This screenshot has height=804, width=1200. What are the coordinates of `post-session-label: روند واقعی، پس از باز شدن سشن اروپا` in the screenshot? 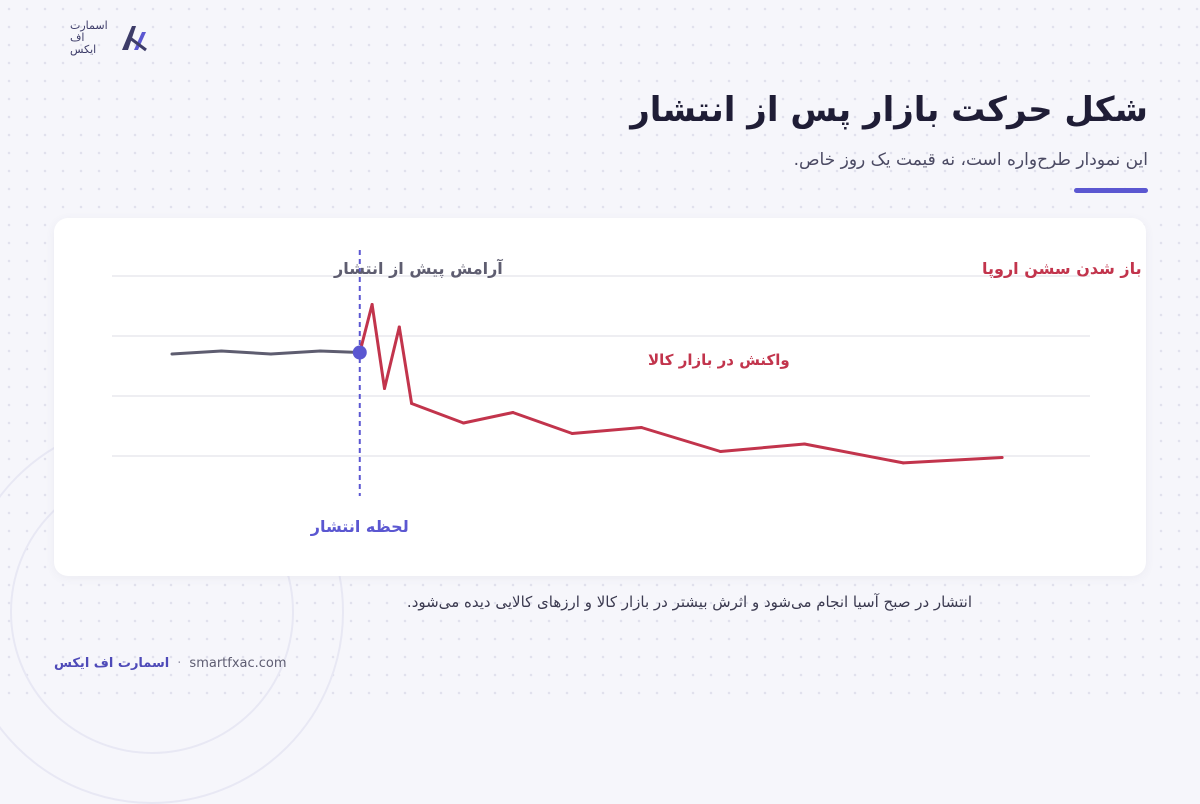 It's located at (1064, 269).